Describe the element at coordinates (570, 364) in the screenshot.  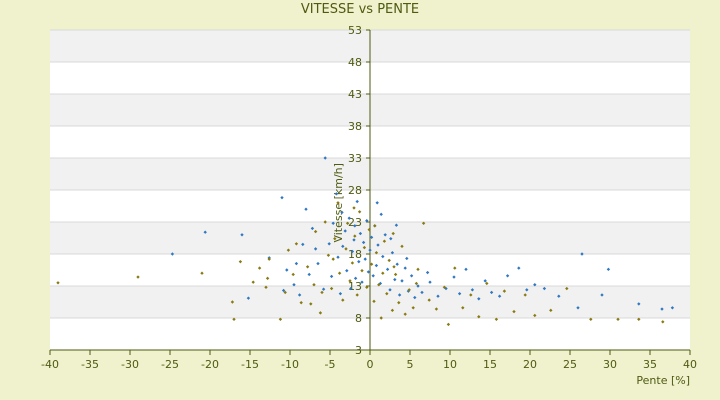
I see `x-tick-label: 25` at that location.